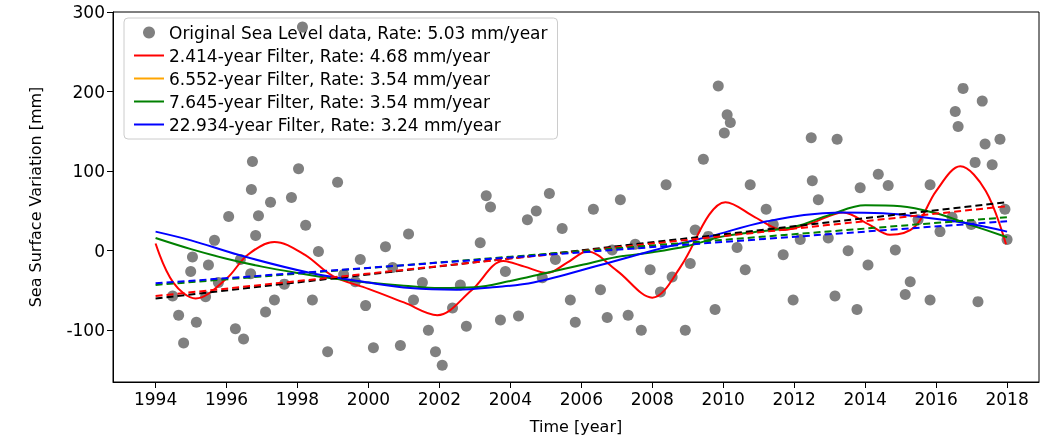 The width and height of the screenshot is (1041, 443). What do you see at coordinates (329, 78) in the screenshot?
I see `legend-label: 6.552-year Filter, Rate: 3.54 mm/year` at bounding box center [329, 78].